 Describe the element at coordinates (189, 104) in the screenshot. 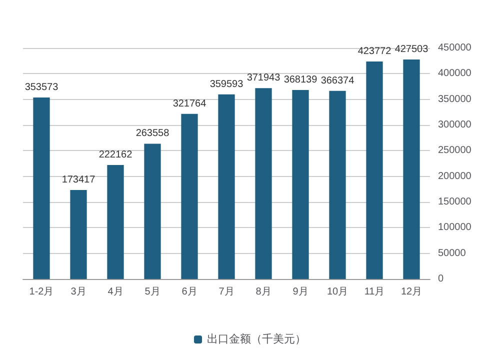

I see `data-label: 321764` at that location.